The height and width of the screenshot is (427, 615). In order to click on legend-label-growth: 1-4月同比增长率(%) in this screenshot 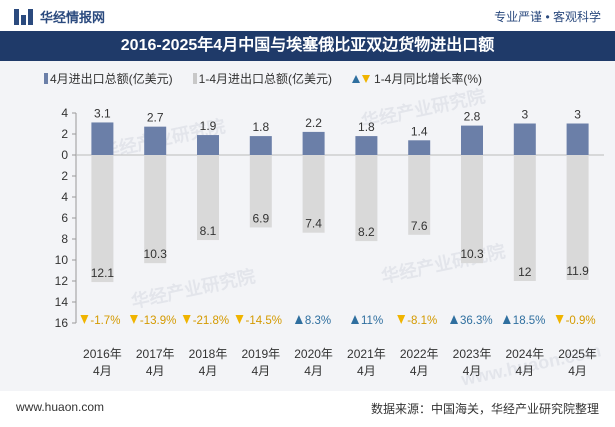, I will do `click(428, 79)`.